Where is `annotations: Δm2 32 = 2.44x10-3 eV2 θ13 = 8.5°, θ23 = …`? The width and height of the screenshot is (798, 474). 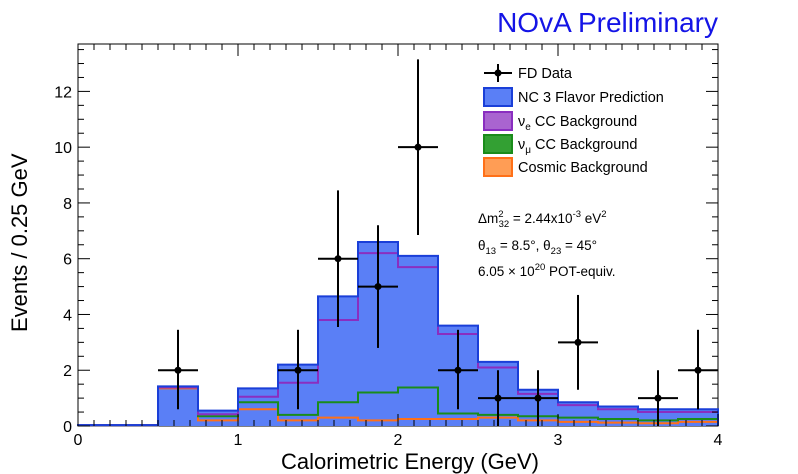
annotations: Δm2 32 = 2.44x10-3 eV2 θ13 = 8.5°, θ23 = … is located at coordinates (547, 244).